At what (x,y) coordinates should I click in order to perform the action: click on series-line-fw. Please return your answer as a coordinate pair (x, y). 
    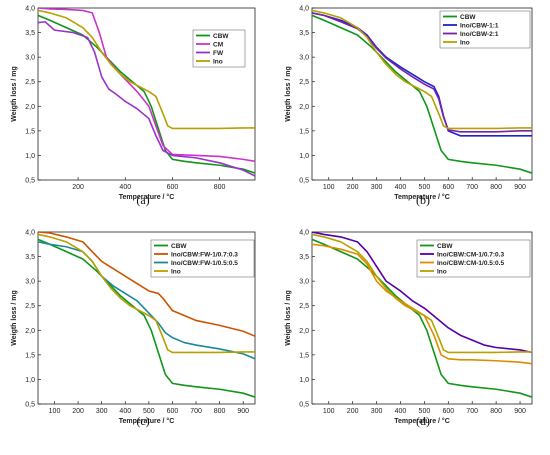
    Looking at the image, I should click on (146, 98).